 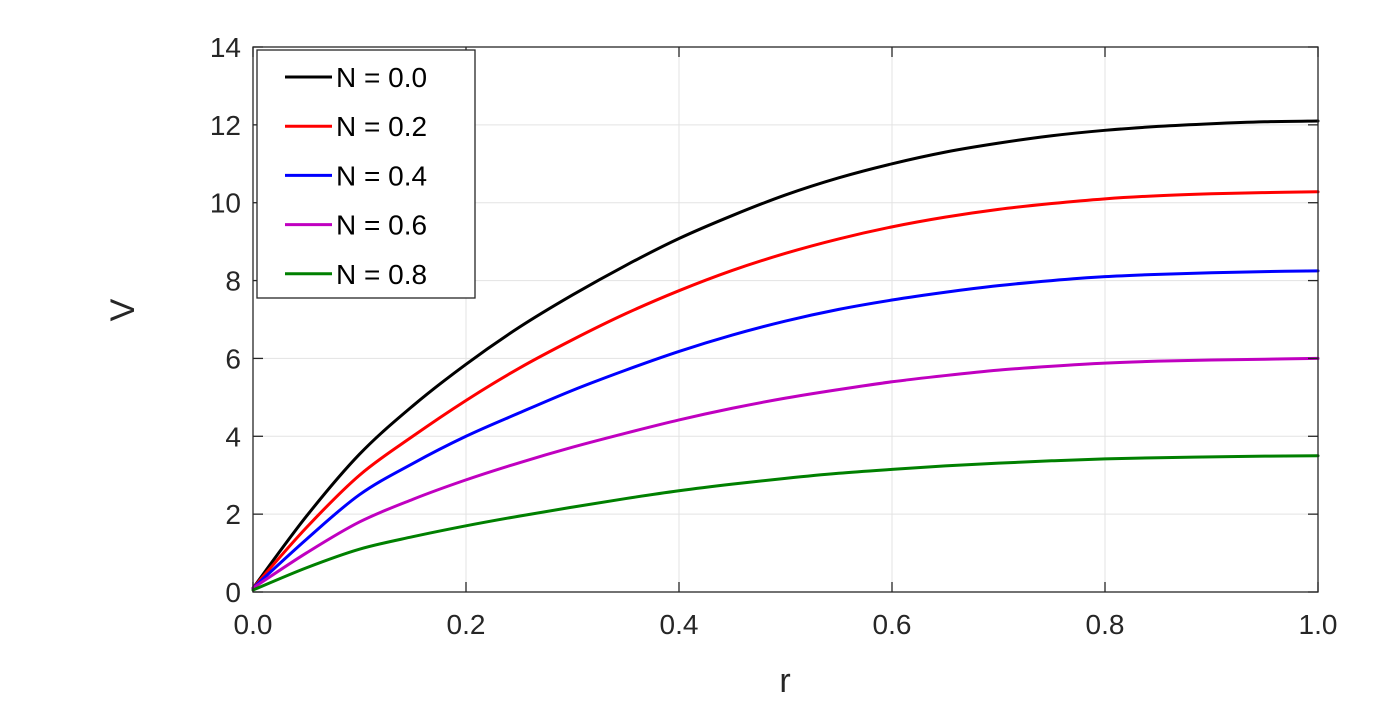 What do you see at coordinates (1318, 624) in the screenshot?
I see `x-tick-label: 1.0` at bounding box center [1318, 624].